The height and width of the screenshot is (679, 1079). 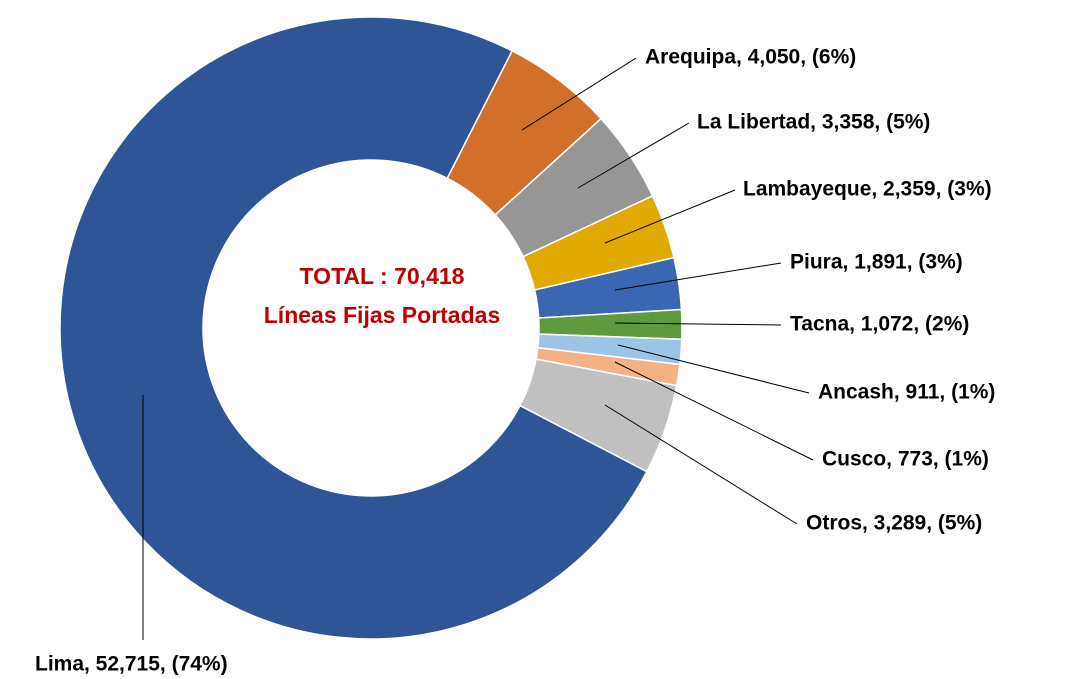 I want to click on center-total: TOTAL : 70,418, so click(x=382, y=276).